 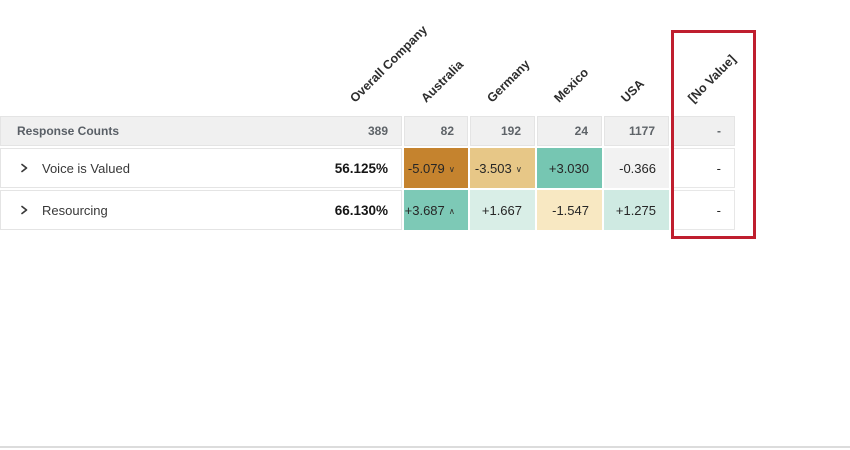 I want to click on cell-value: -1.547, so click(x=570, y=210).